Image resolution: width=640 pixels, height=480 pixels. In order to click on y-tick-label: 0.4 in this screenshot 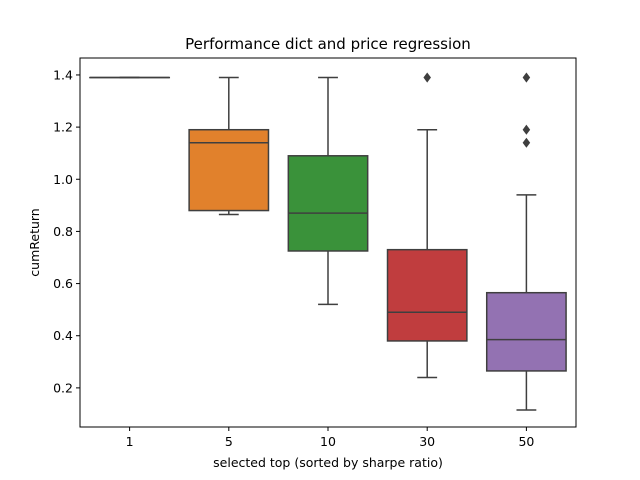, I will do `click(63, 335)`.